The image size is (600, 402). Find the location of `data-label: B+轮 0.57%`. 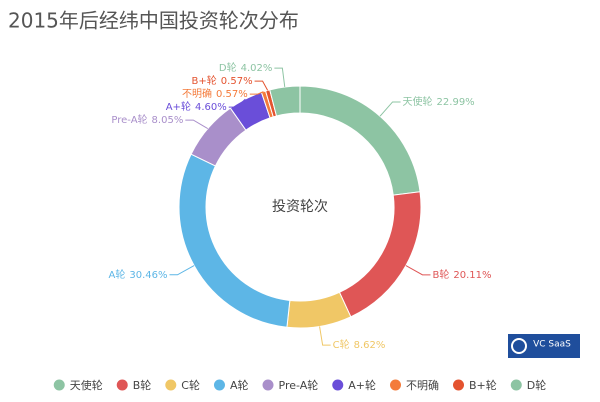

data-label: B+轮 0.57% is located at coordinates (222, 80).